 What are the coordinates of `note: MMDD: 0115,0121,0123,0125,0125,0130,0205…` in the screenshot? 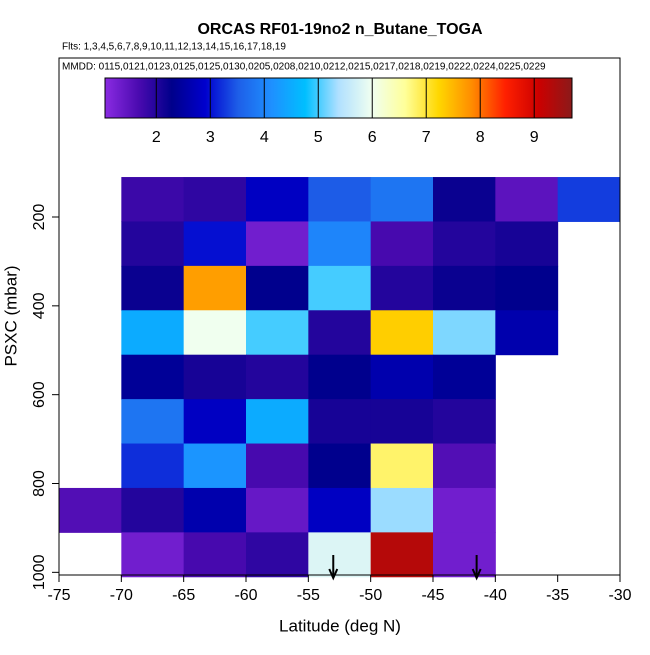 It's located at (304, 67).